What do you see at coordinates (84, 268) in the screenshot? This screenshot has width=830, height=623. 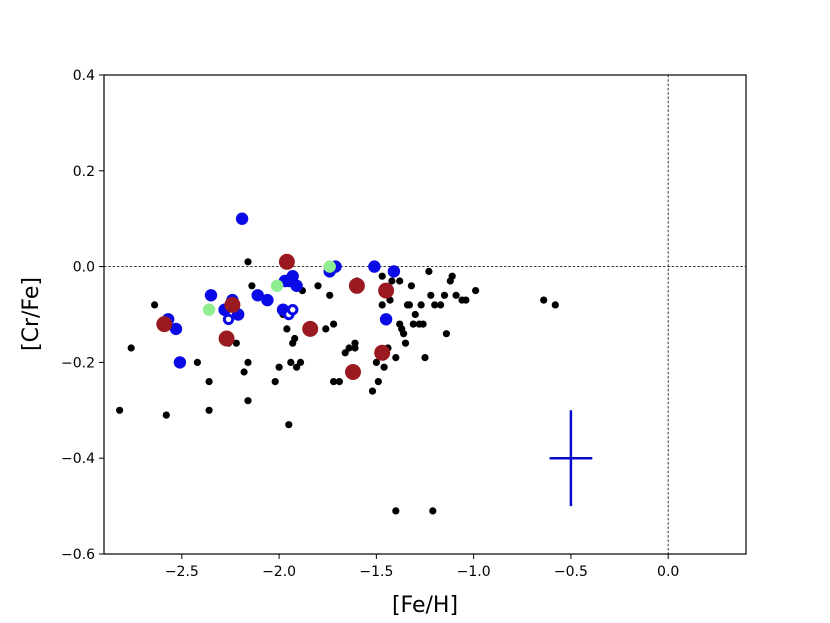 I see `y-tick-label: 0.0` at bounding box center [84, 268].